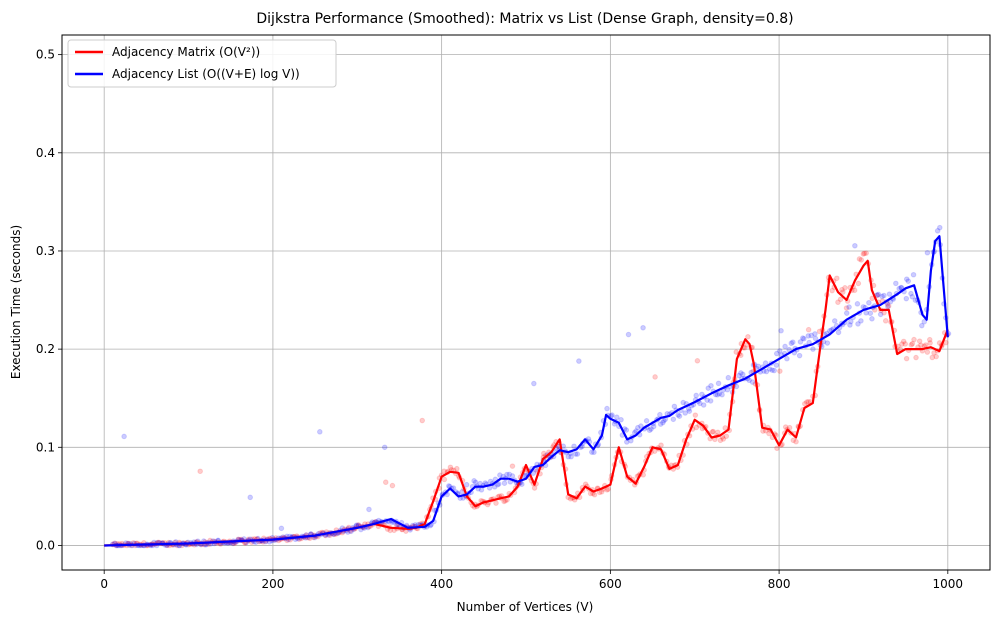  What do you see at coordinates (206, 74) in the screenshot?
I see `legend-label-list: Adjacency List (O((V+E) log V))` at bounding box center [206, 74].